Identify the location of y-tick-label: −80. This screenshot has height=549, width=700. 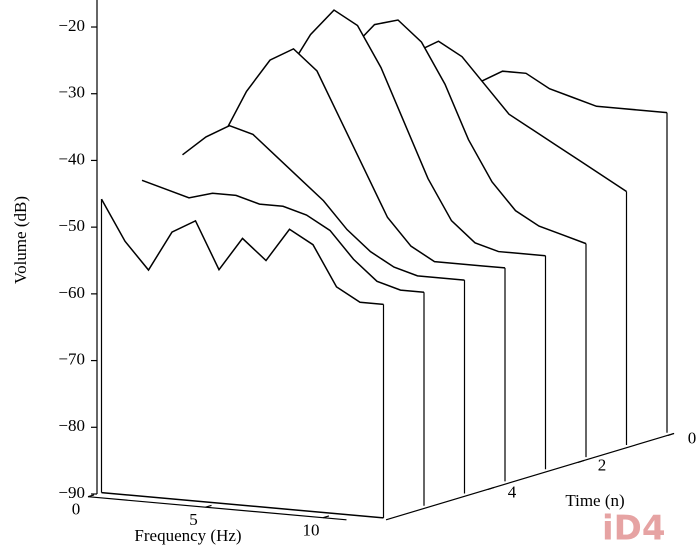
(71, 425).